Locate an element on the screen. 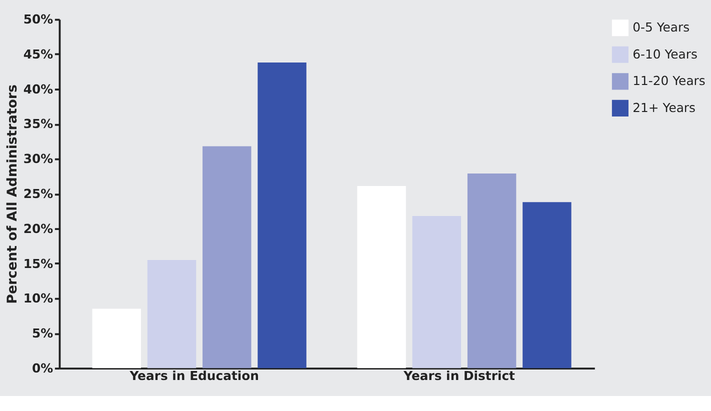  legend-label: 6-10 Years is located at coordinates (665, 54).